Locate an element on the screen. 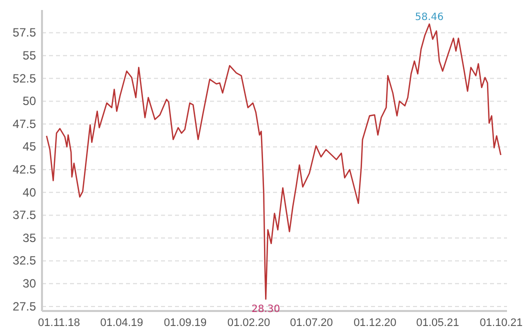 This screenshot has height=335, width=527. x-tick-label: 01.02.20 is located at coordinates (248, 322).